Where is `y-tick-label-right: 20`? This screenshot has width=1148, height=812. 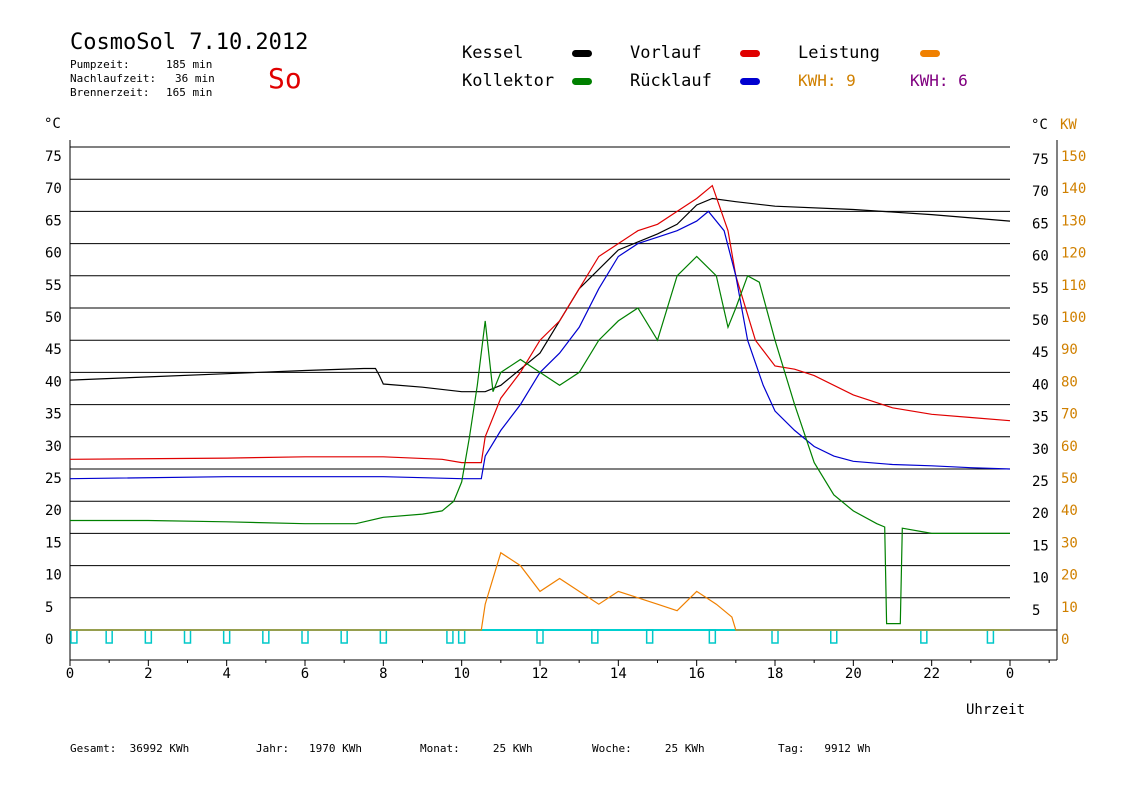
y-tick-label-right: 20 is located at coordinates (1040, 514).